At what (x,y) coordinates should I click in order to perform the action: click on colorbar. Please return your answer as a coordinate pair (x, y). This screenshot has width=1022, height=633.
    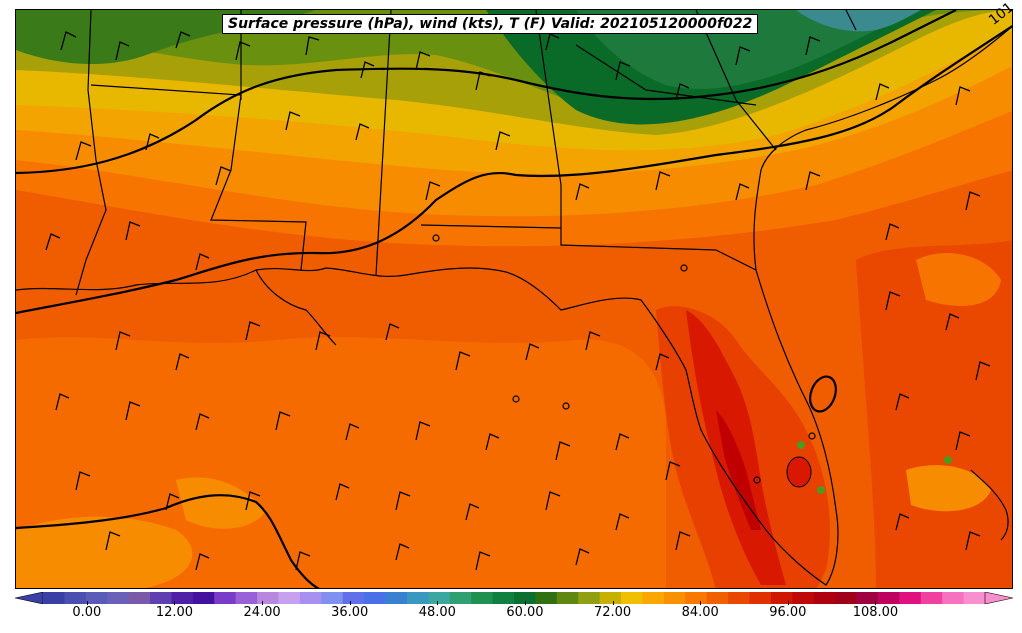
    Looking at the image, I should click on (514, 597).